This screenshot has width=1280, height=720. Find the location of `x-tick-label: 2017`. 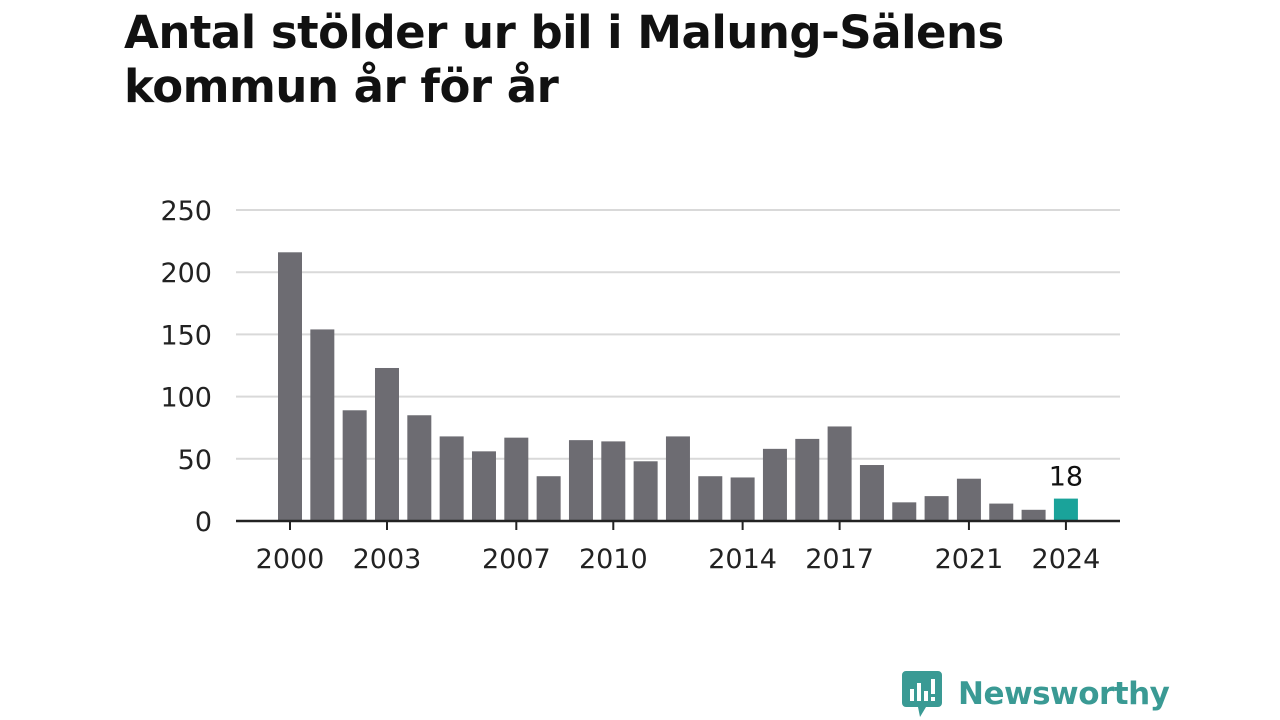

x-tick-label: 2017 is located at coordinates (839, 559).